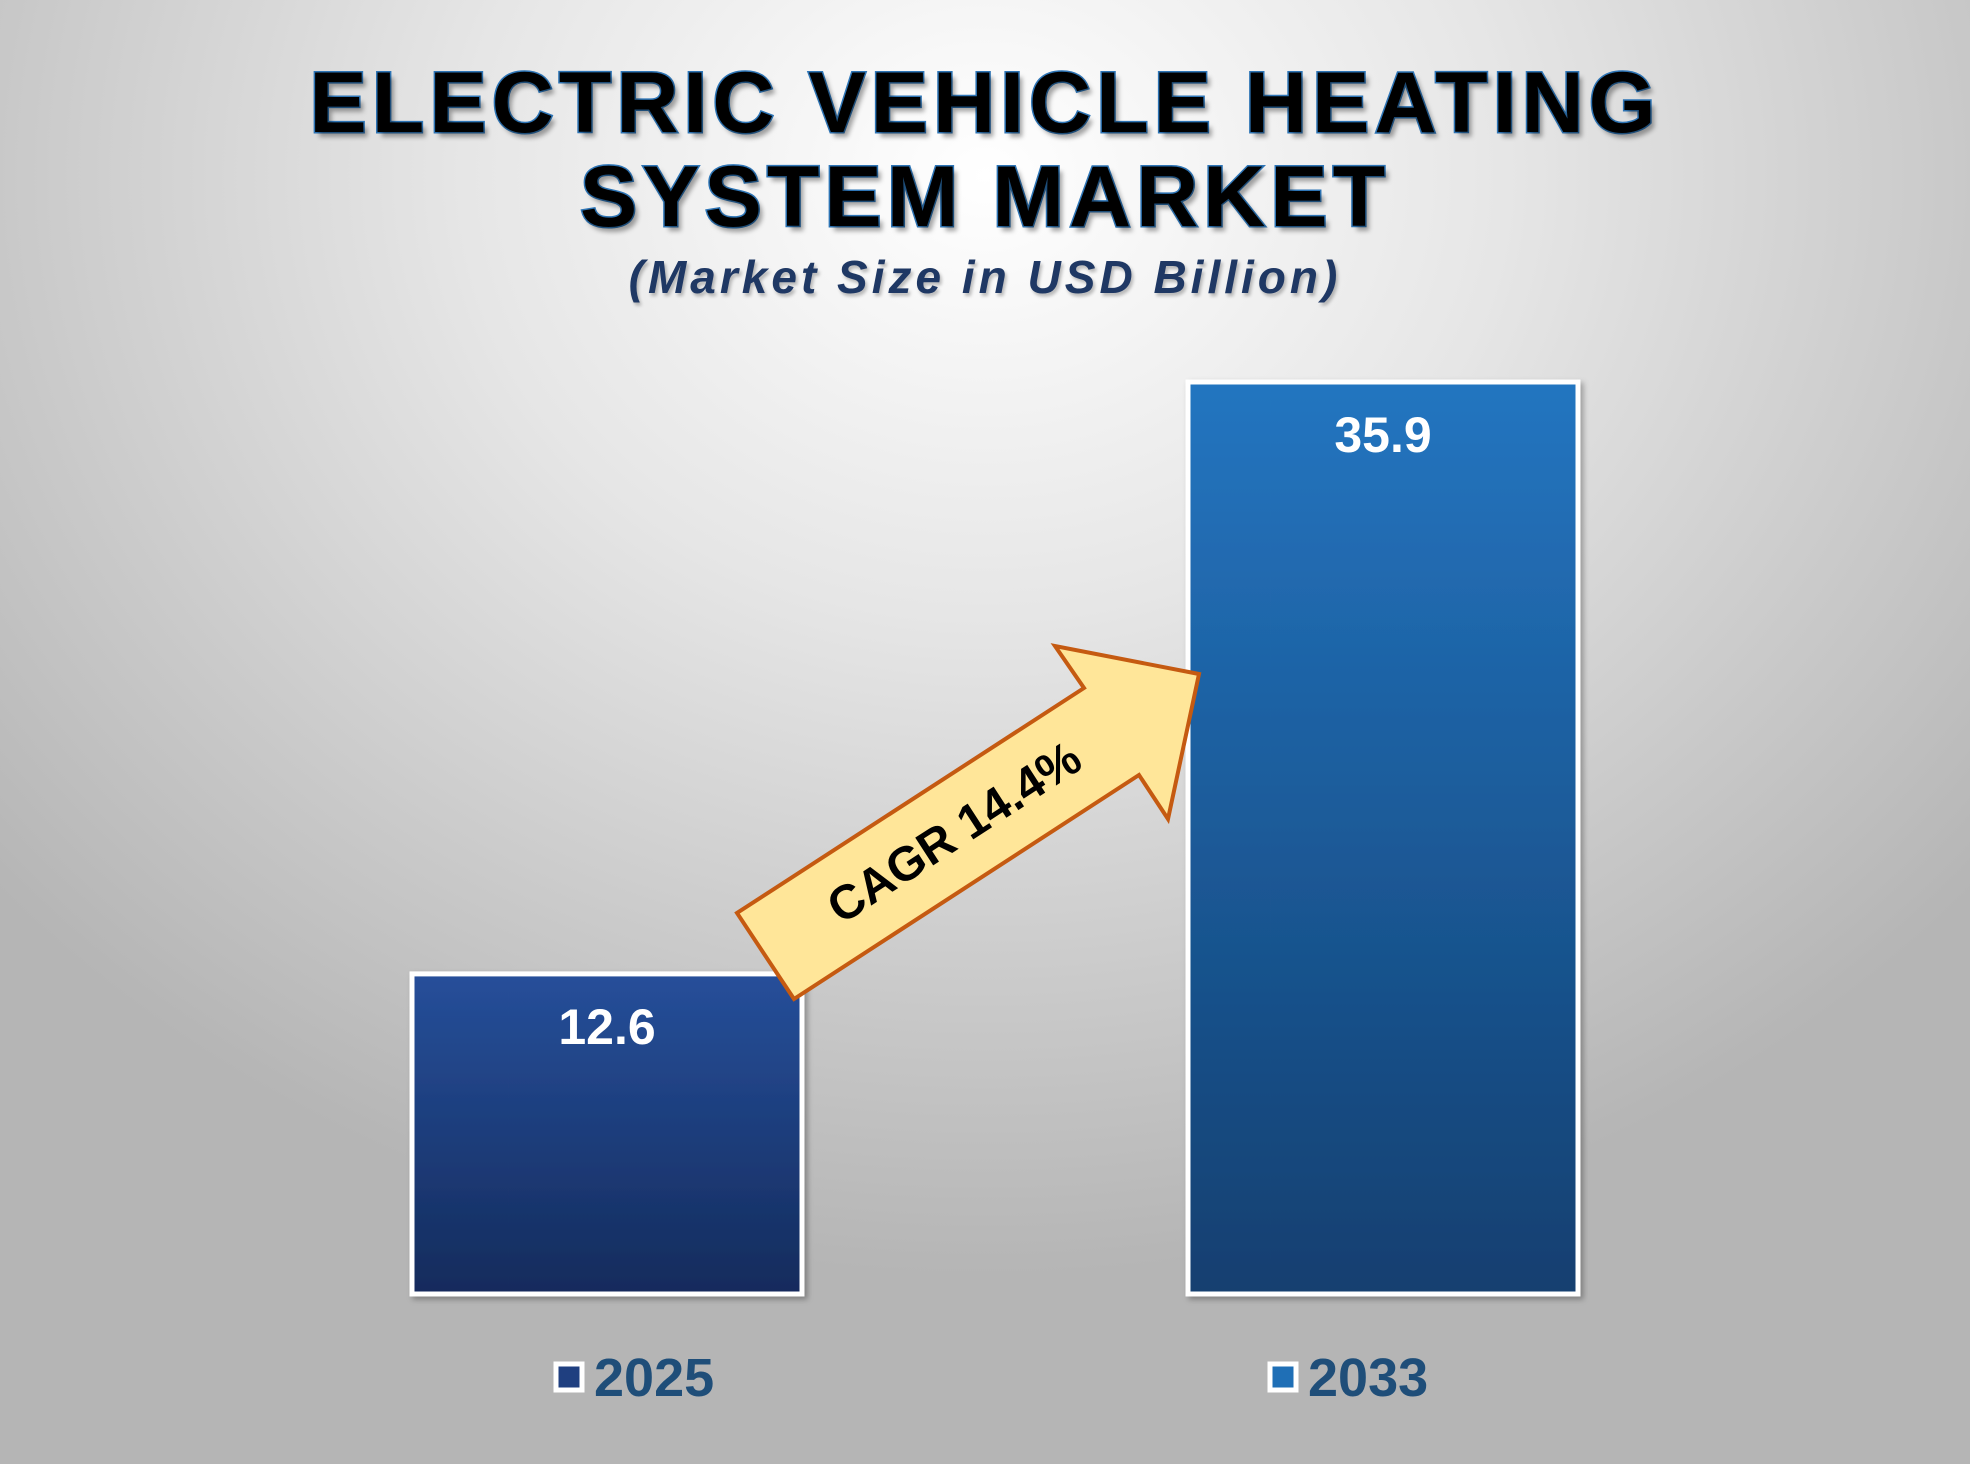 The image size is (1970, 1464). Describe the element at coordinates (606, 1027) in the screenshot. I see `data-label-2025: 12.6` at that location.